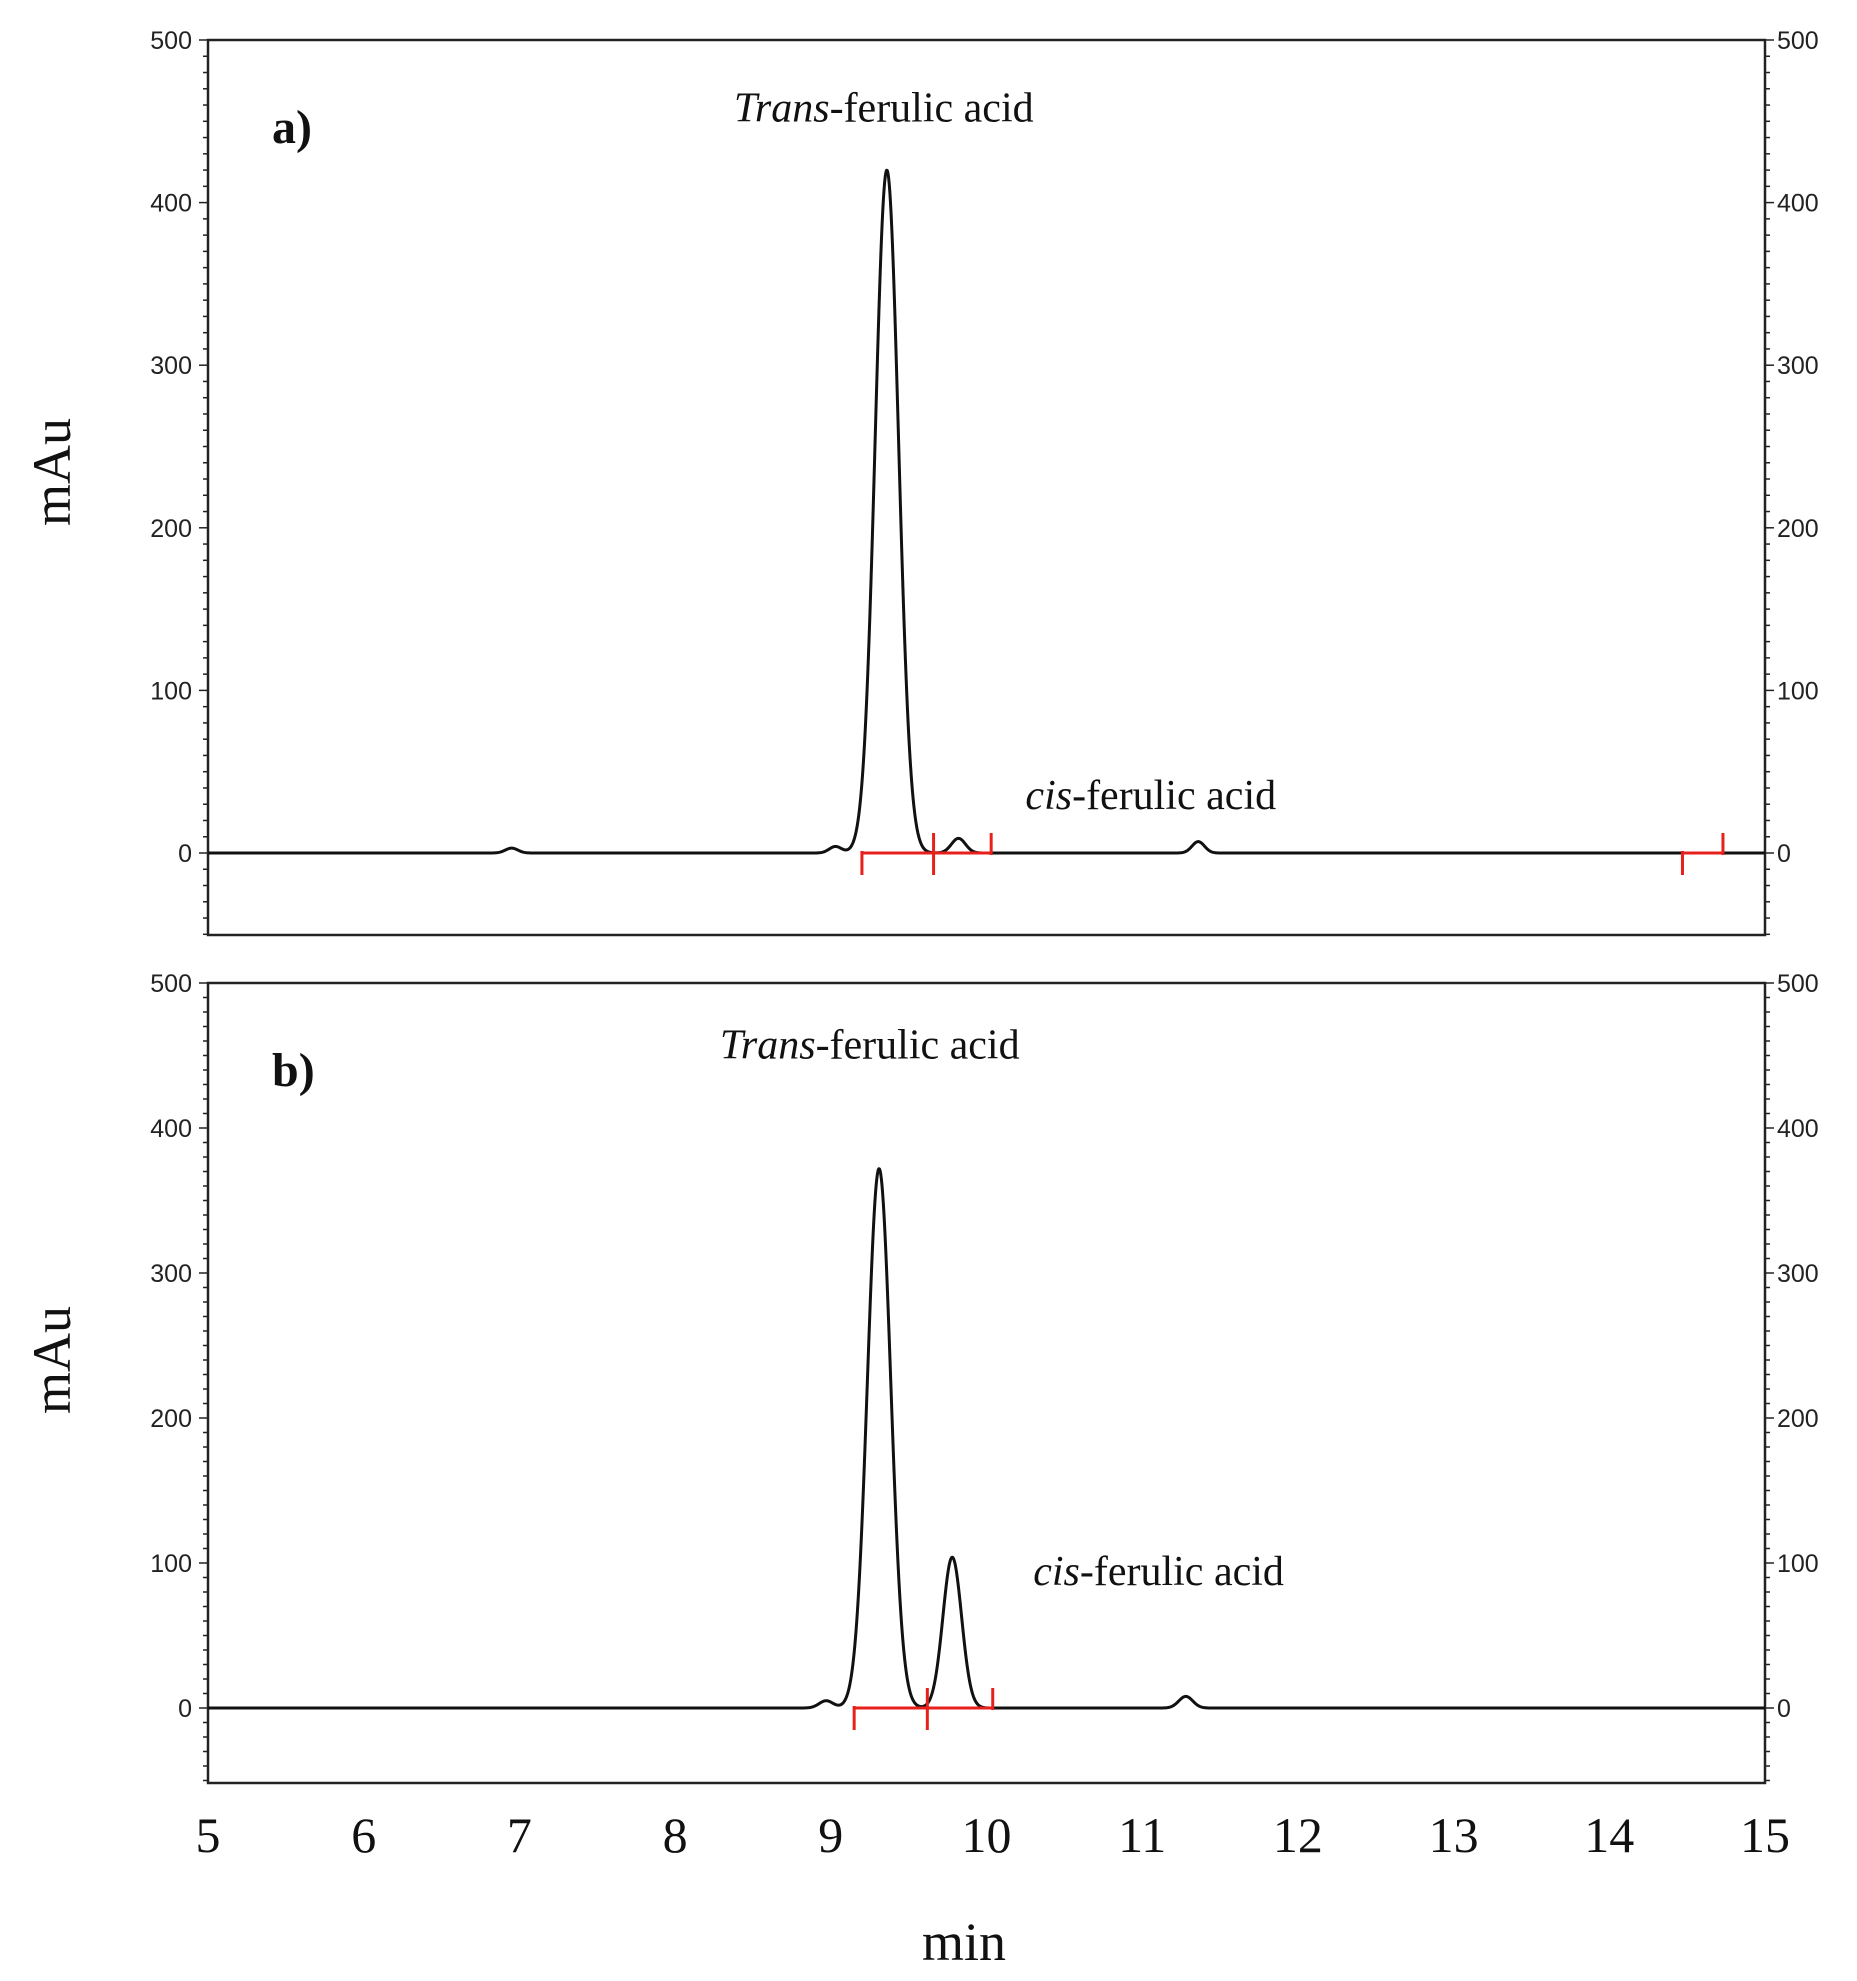 This screenshot has height=1981, width=1857. I want to click on pb-y-tick-label-right: 100, so click(1798, 1564).